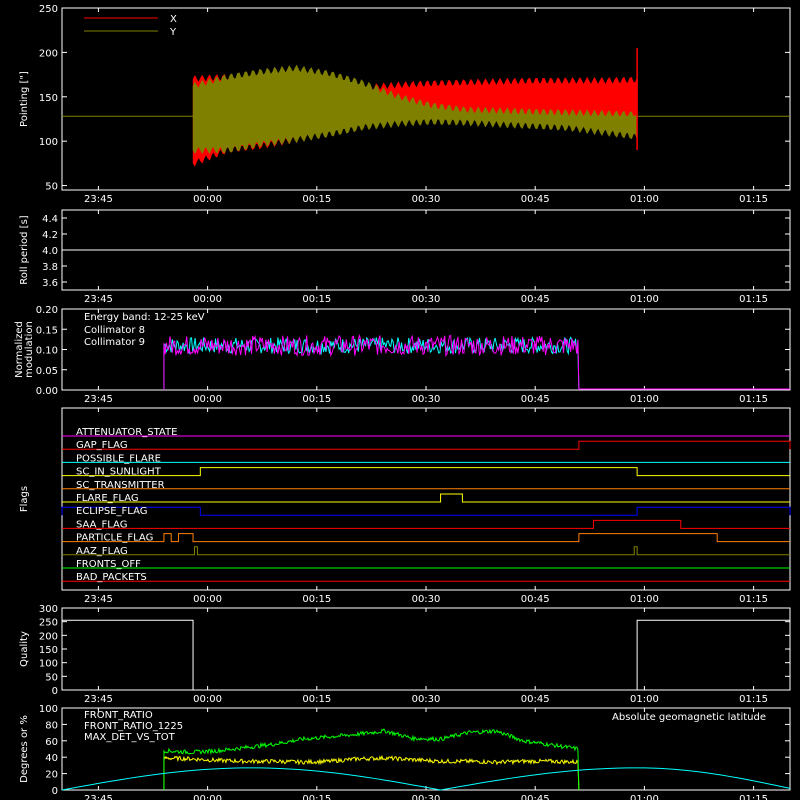  I want to click on roll-ytick-label: 3.6, so click(50, 283).